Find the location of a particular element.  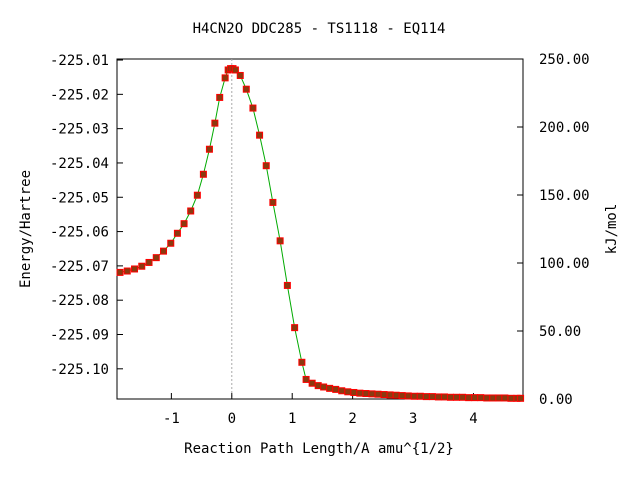

y-tick-label: -225.01 is located at coordinates (79, 61).